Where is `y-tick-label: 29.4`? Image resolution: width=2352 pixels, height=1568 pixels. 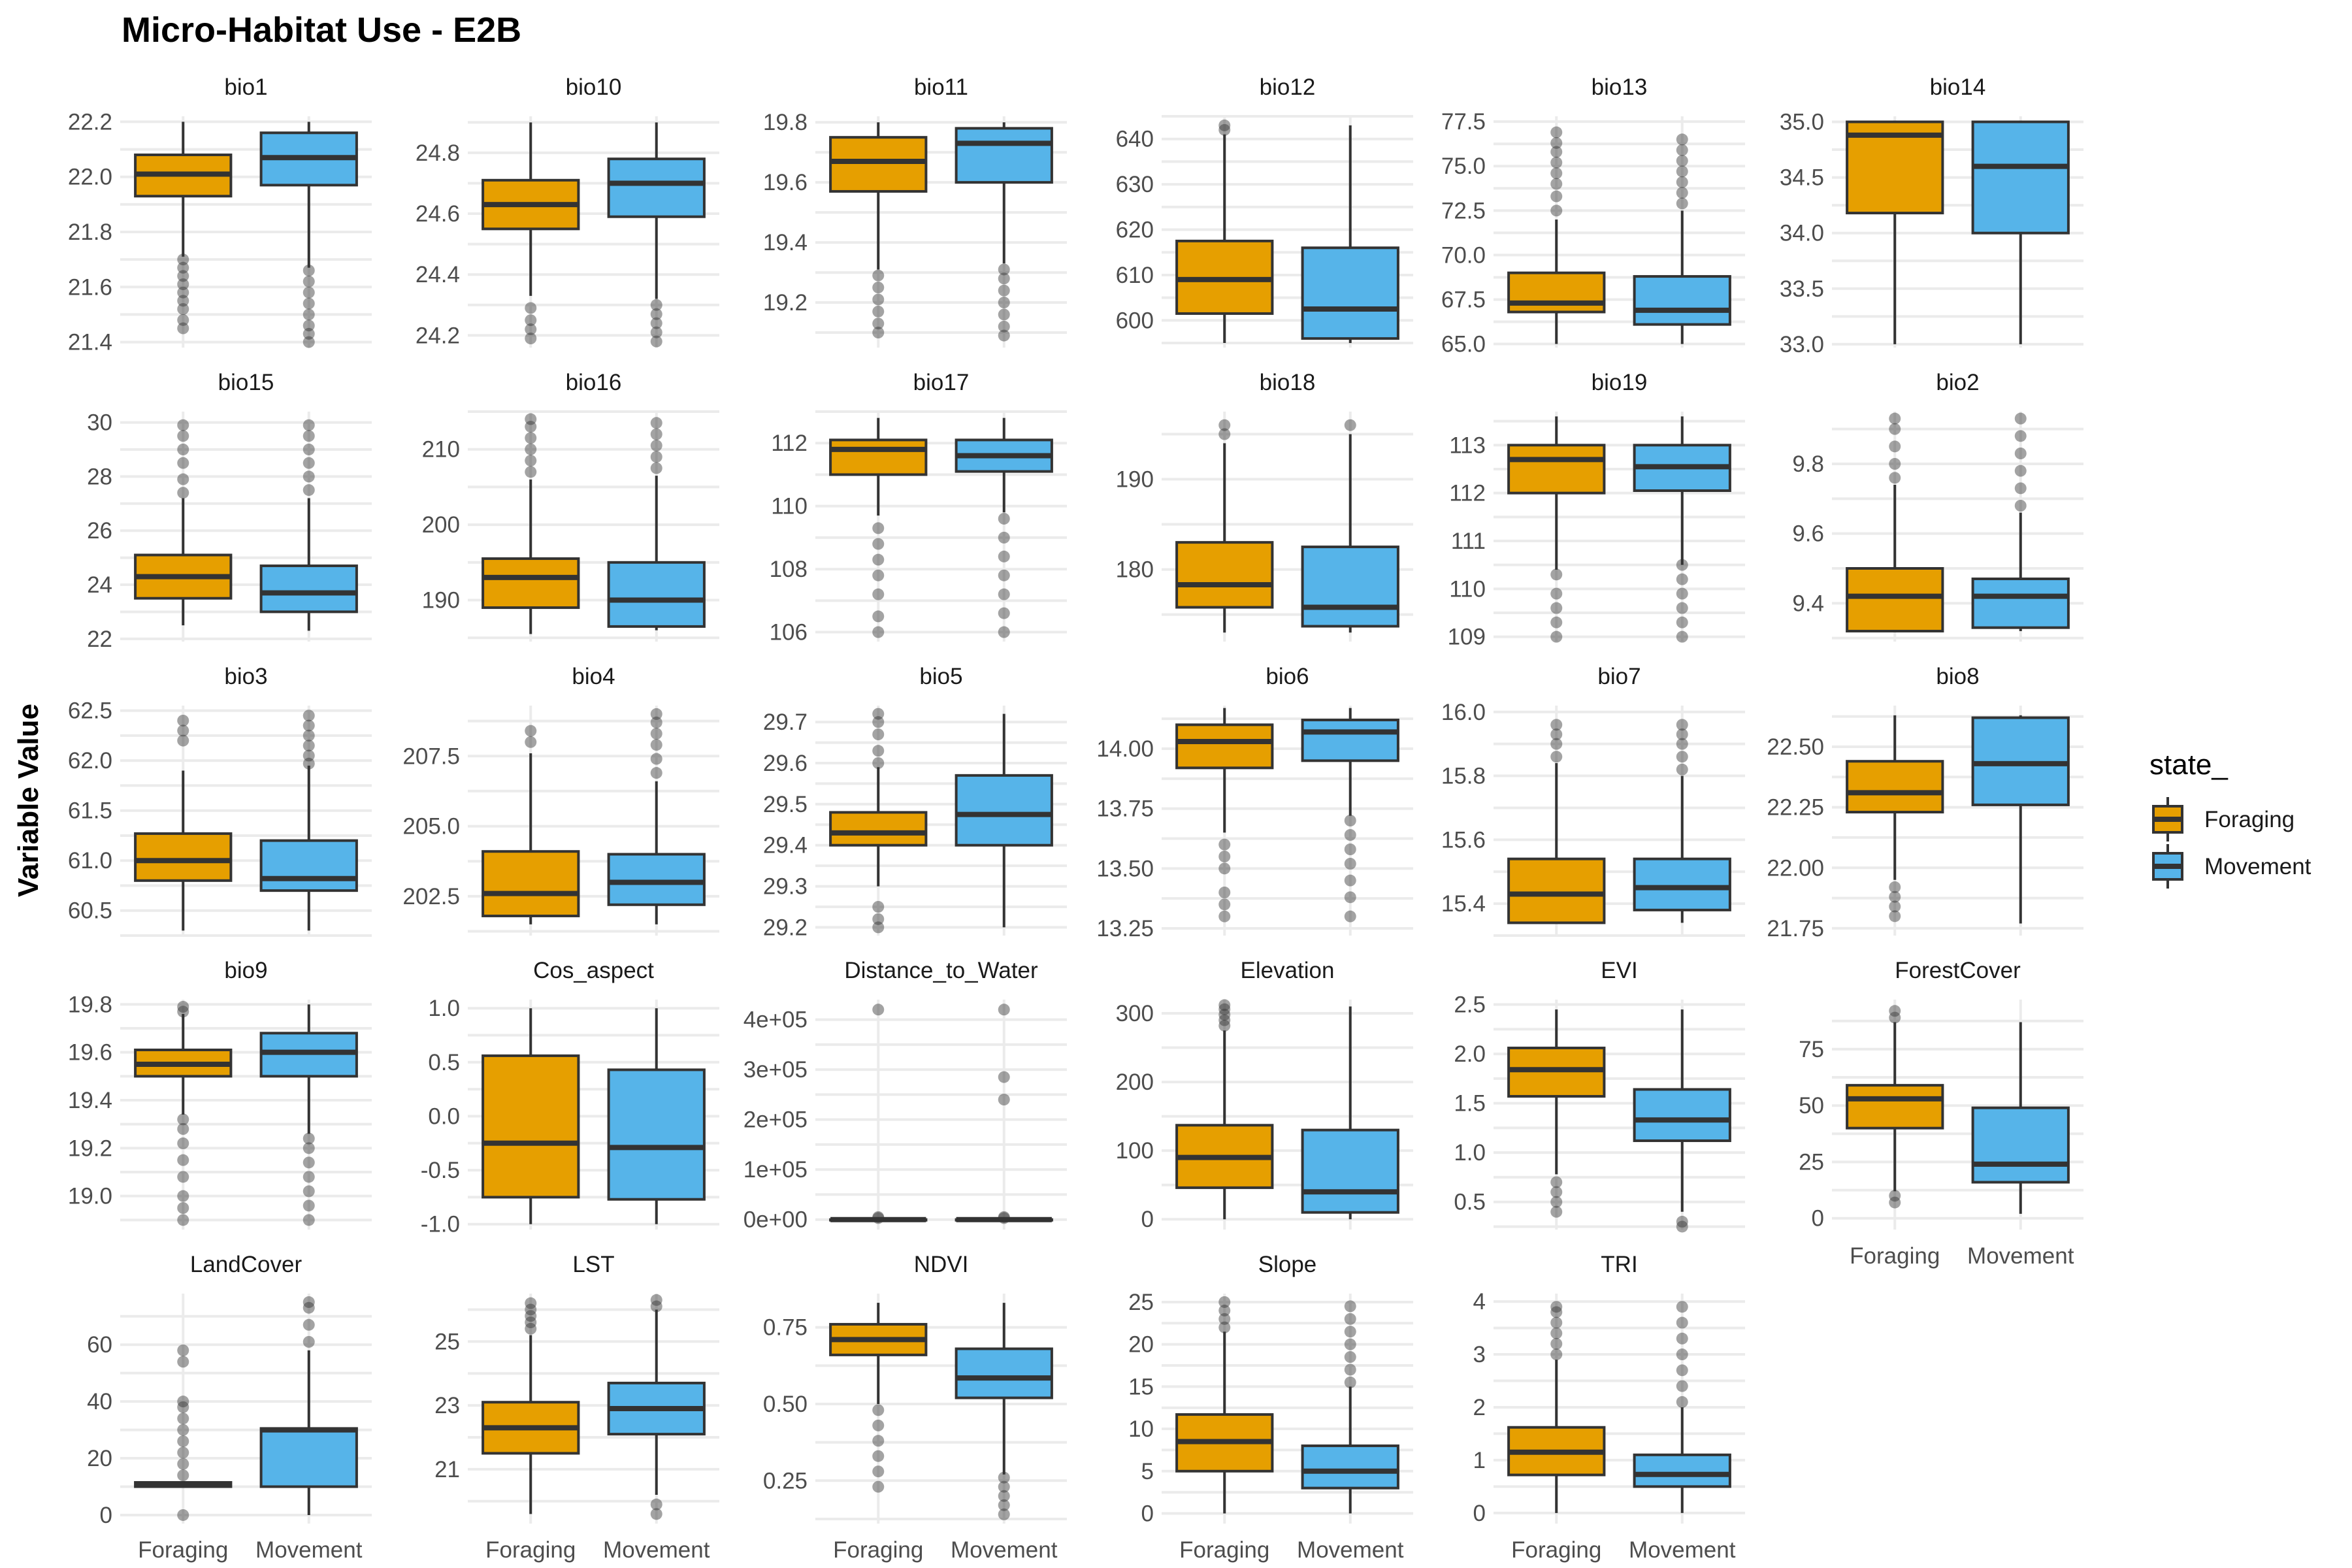 y-tick-label: 29.4 is located at coordinates (785, 845).